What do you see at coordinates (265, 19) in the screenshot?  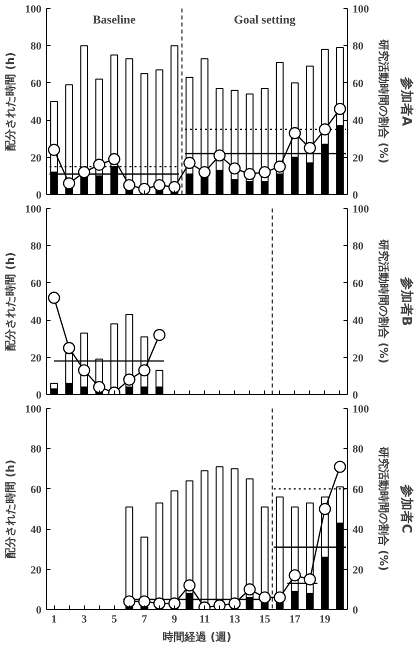 I see `annotation: Goal setting` at bounding box center [265, 19].